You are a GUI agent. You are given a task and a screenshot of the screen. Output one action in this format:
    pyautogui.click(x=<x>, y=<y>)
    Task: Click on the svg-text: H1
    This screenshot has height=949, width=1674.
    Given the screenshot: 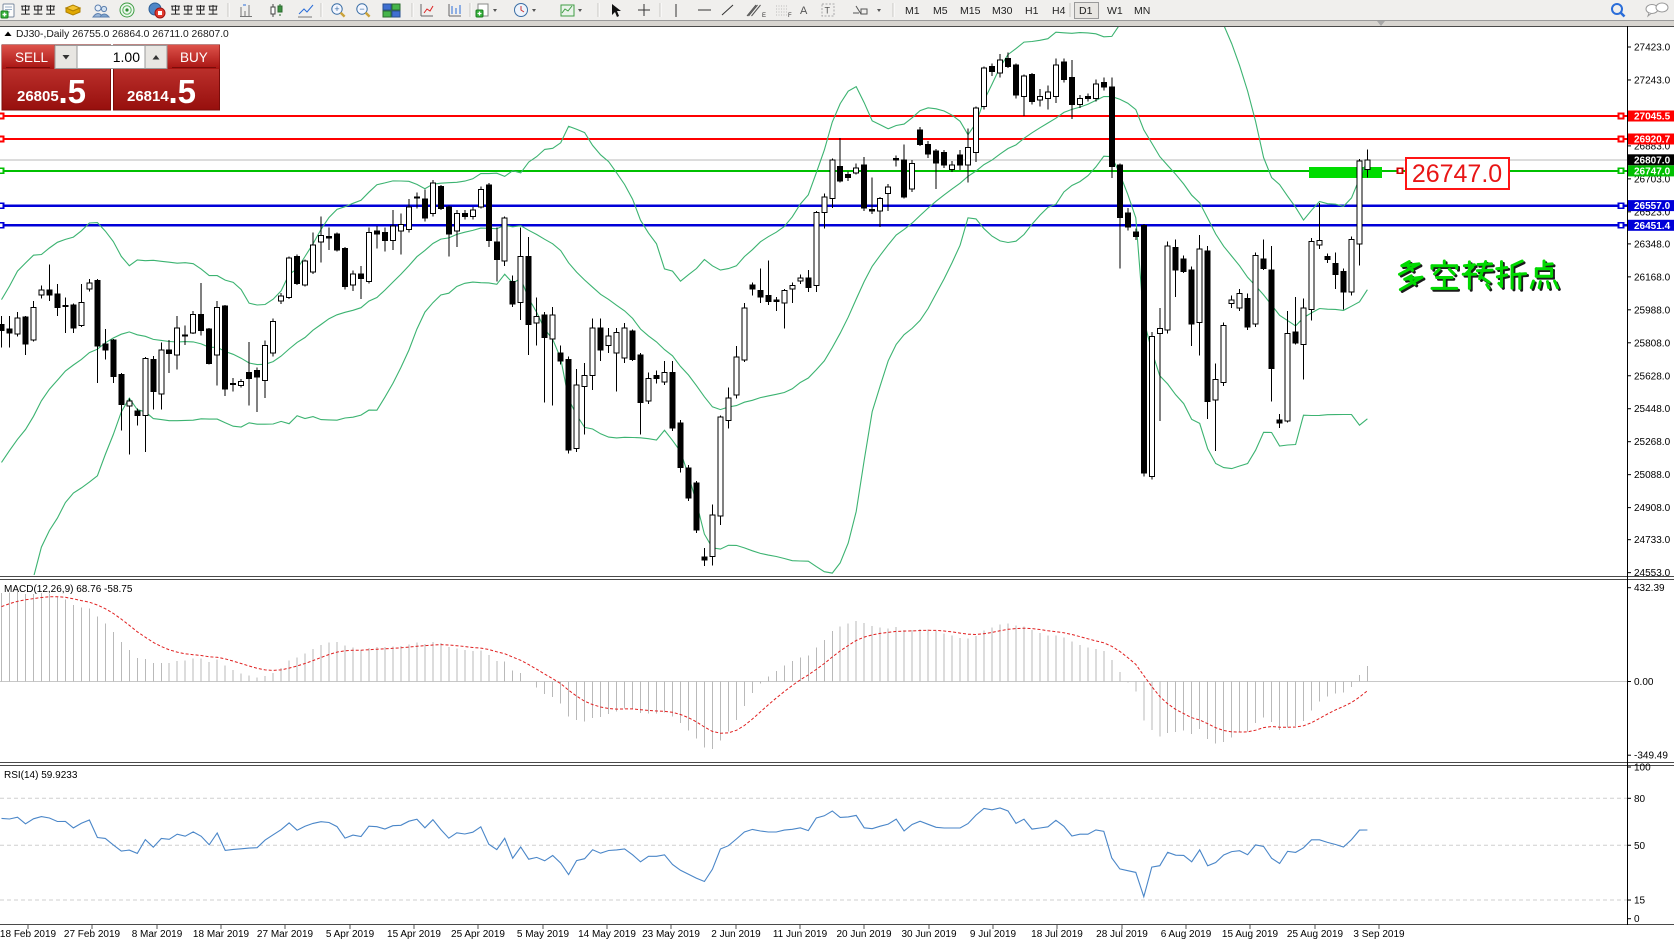 What is the action you would take?
    pyautogui.click(x=1032, y=11)
    